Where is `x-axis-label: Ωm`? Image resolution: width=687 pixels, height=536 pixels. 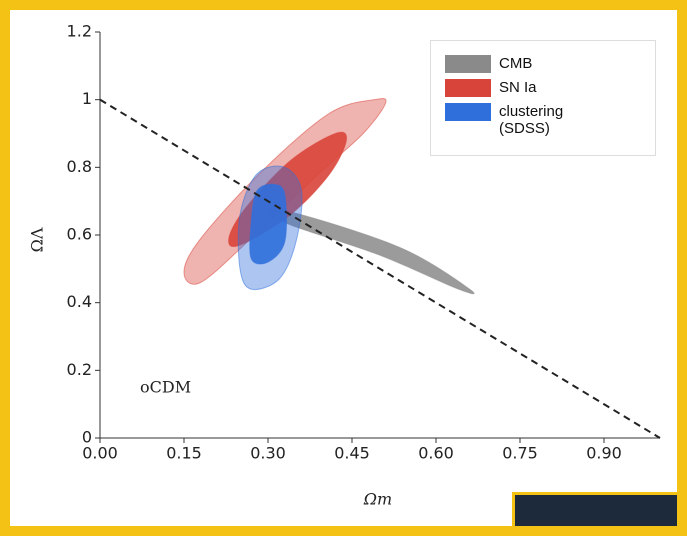
x-axis-label: Ωm is located at coordinates (377, 499).